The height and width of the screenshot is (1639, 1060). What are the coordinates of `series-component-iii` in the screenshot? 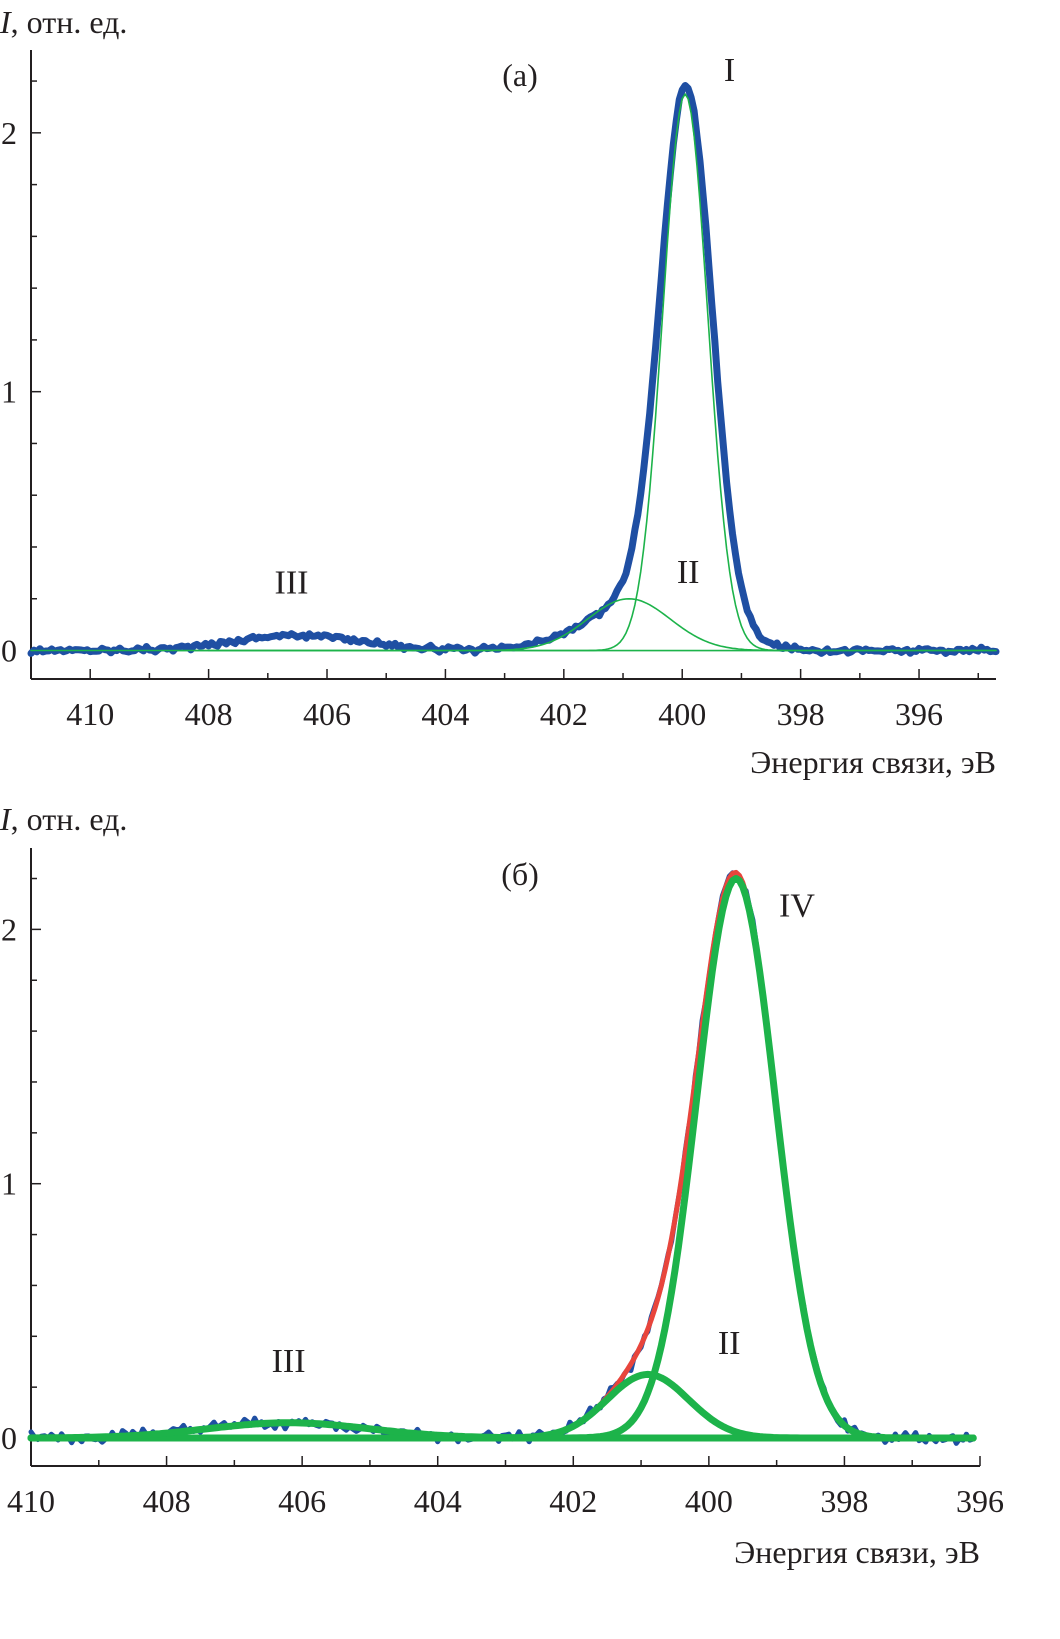 It's located at (502, 1430).